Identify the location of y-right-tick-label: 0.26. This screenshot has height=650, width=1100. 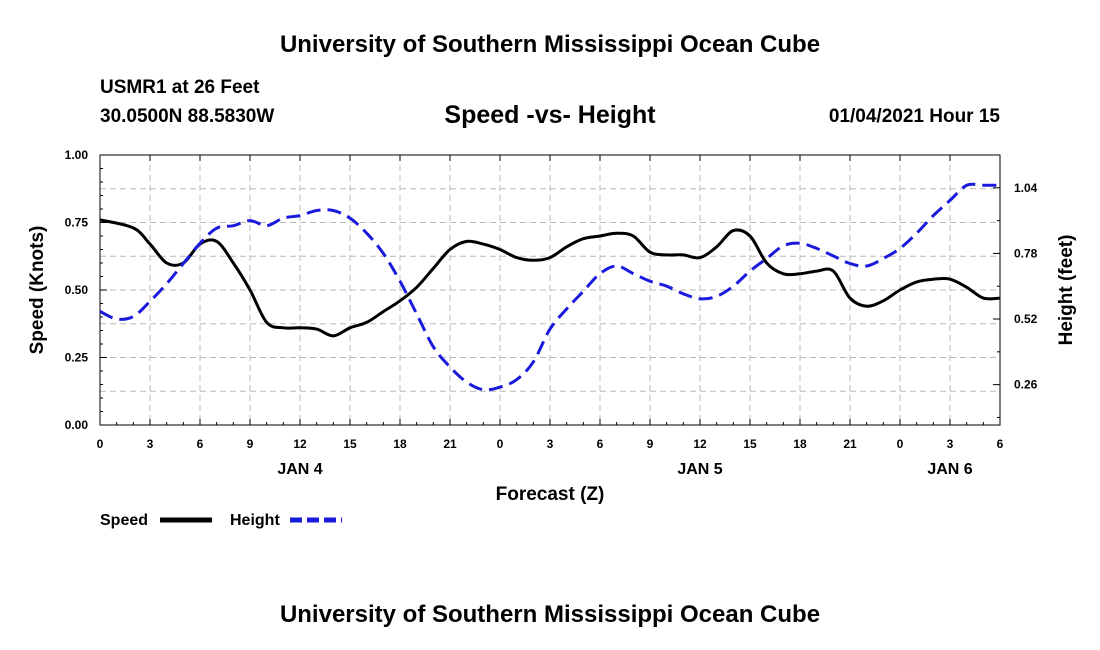
(1026, 385).